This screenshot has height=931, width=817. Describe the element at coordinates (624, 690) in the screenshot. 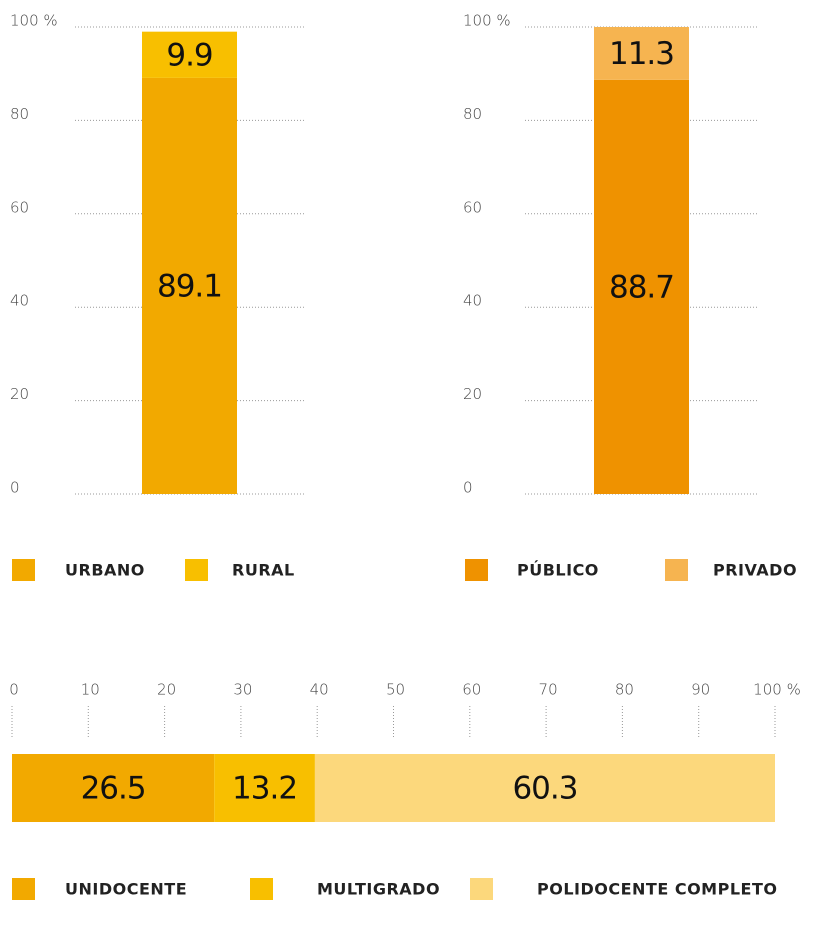

I see `x-tick-label: 80` at that location.